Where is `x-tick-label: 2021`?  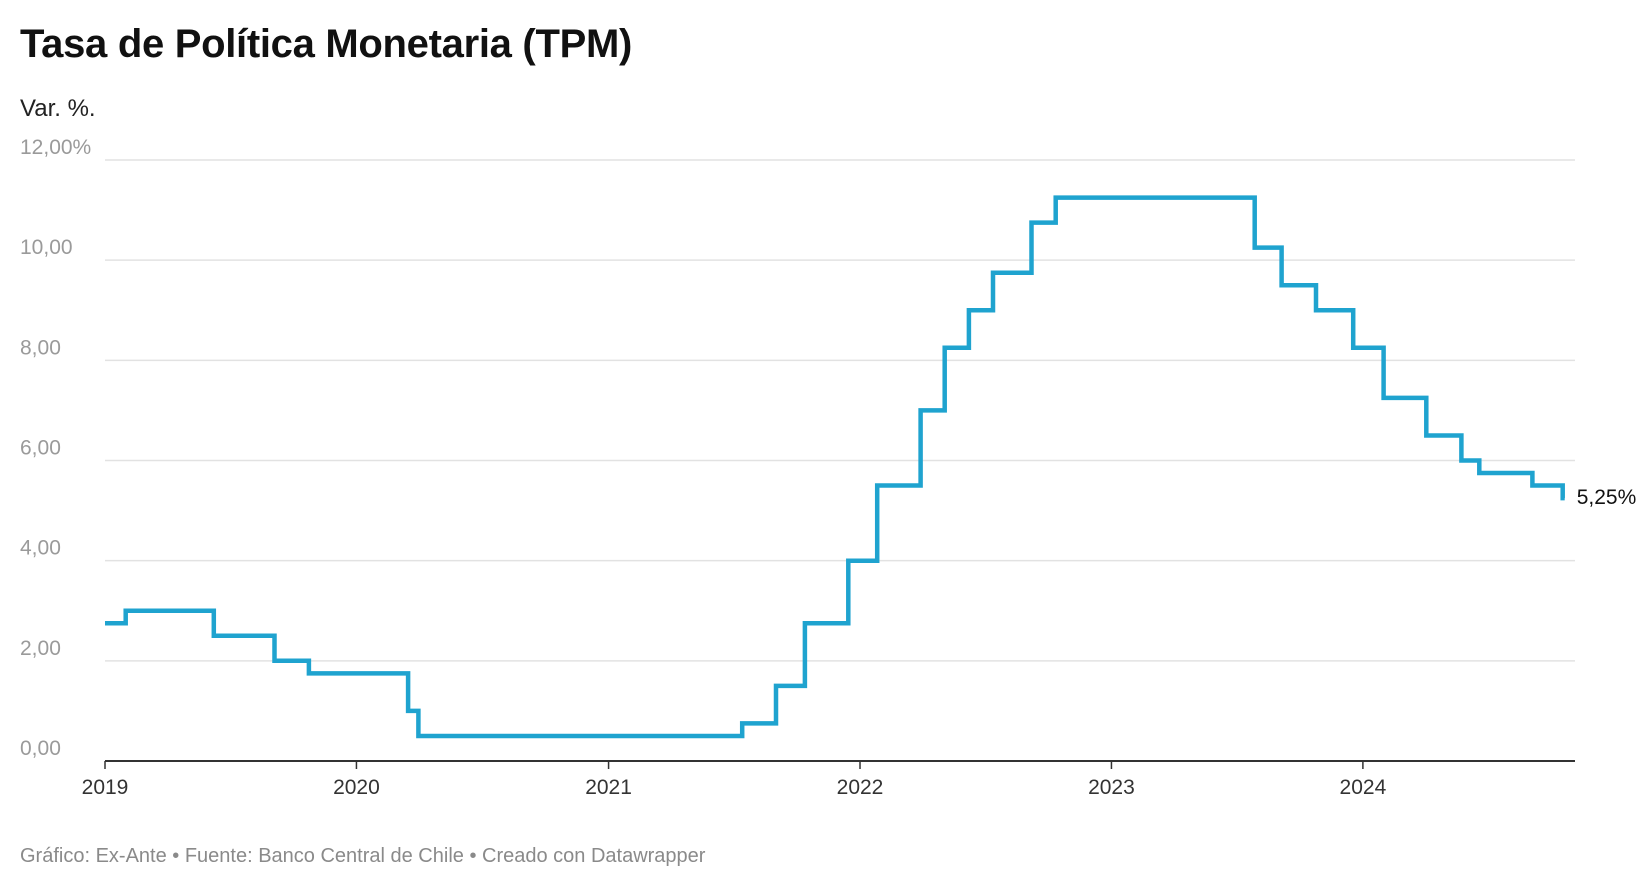 x-tick-label: 2021 is located at coordinates (608, 787).